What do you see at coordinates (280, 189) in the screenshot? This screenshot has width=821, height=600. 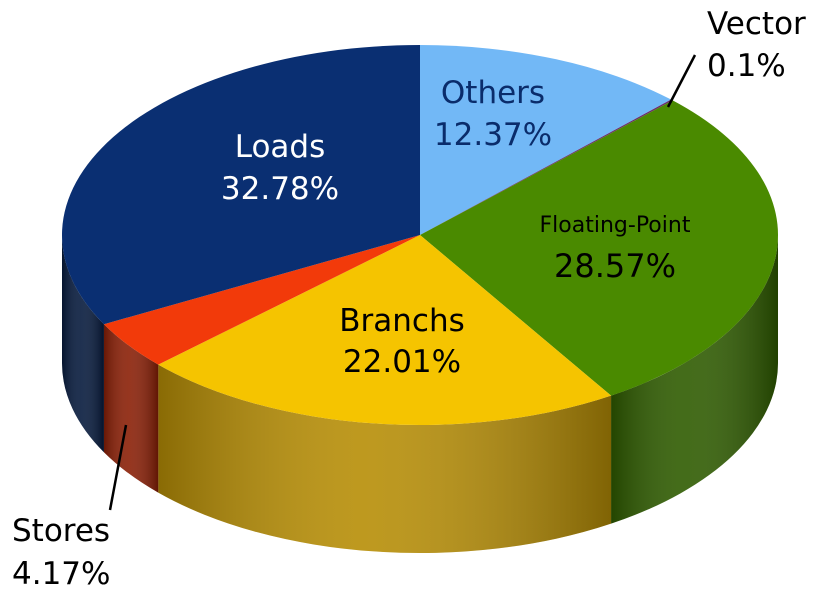 I see `slice-value-loads: 32.78%` at bounding box center [280, 189].